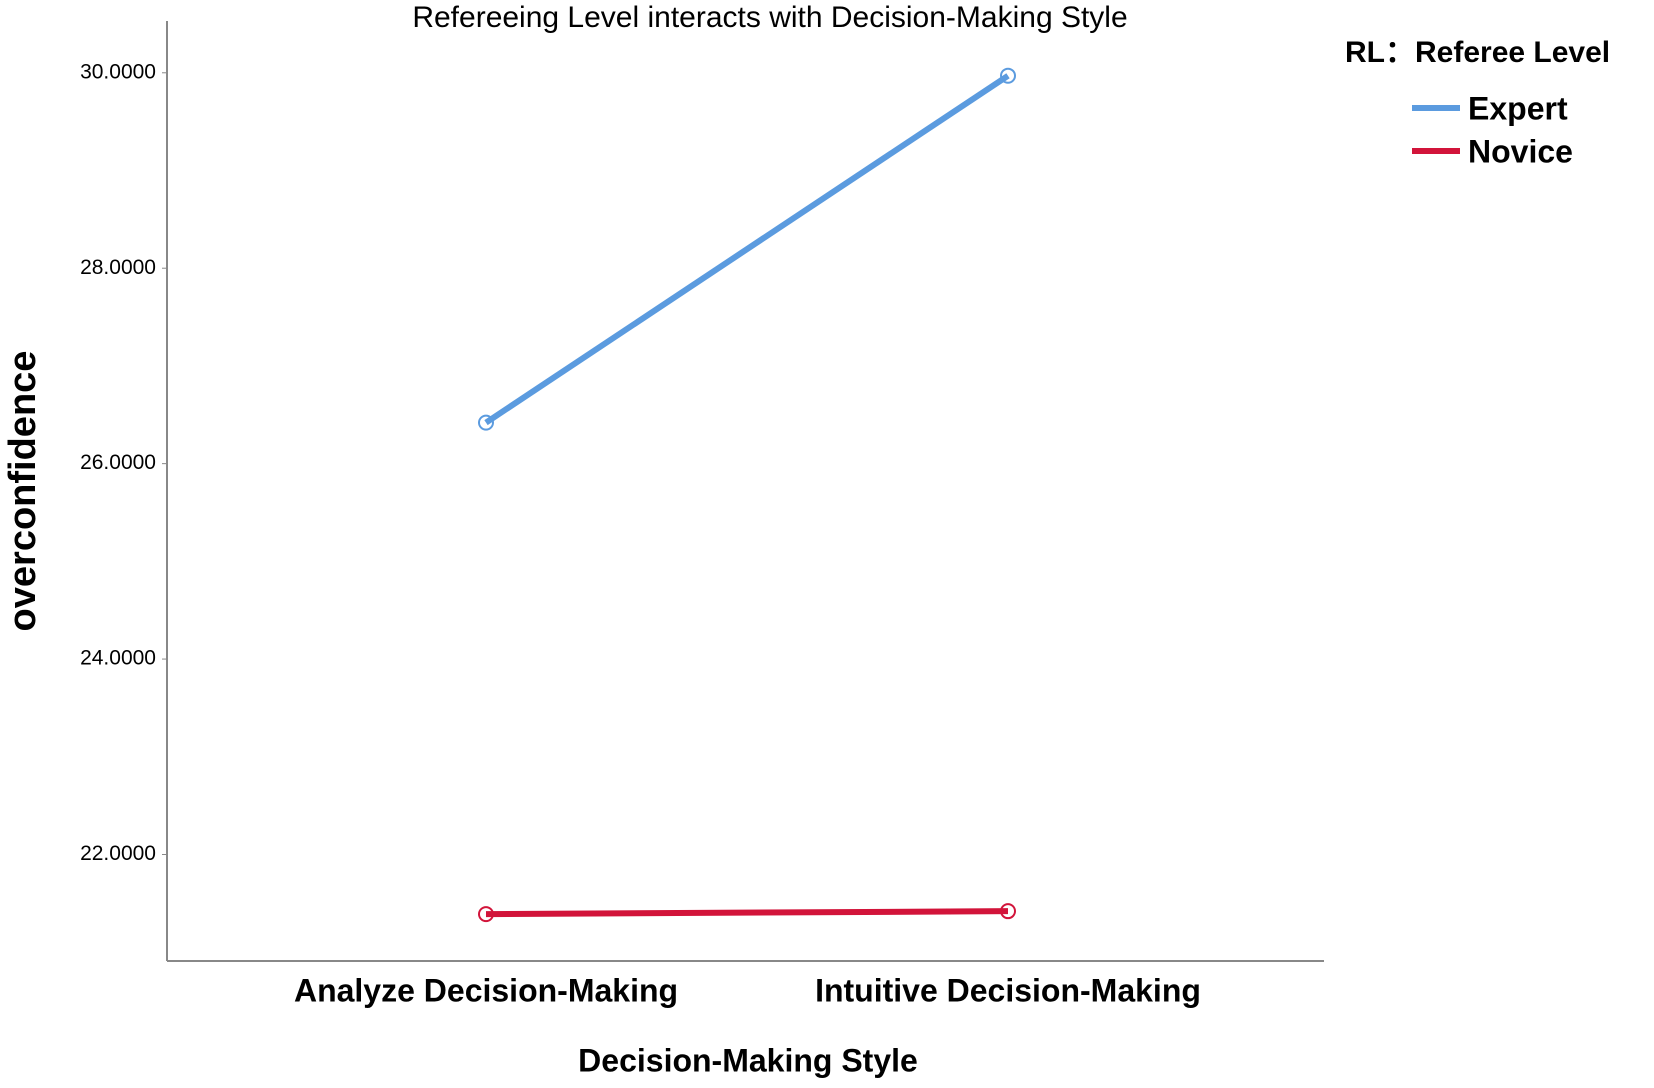 This screenshot has width=1654, height=1088. I want to click on y-tick-label: 28.0000, so click(118, 267).